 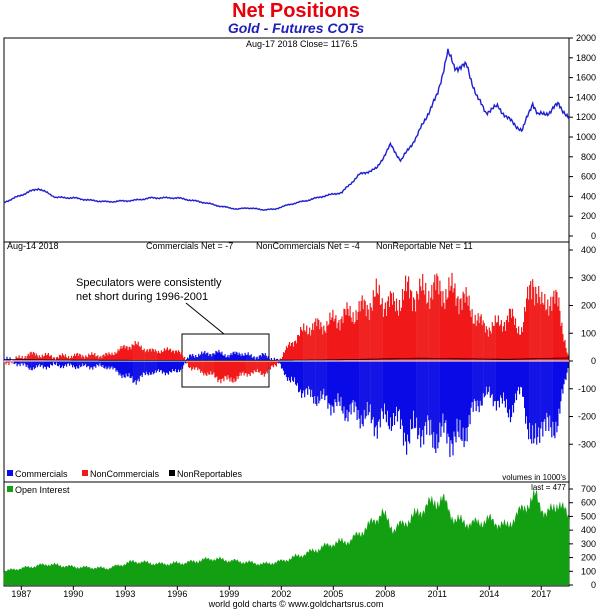 I want to click on legend-swatch-noncommercials, so click(x=85, y=473).